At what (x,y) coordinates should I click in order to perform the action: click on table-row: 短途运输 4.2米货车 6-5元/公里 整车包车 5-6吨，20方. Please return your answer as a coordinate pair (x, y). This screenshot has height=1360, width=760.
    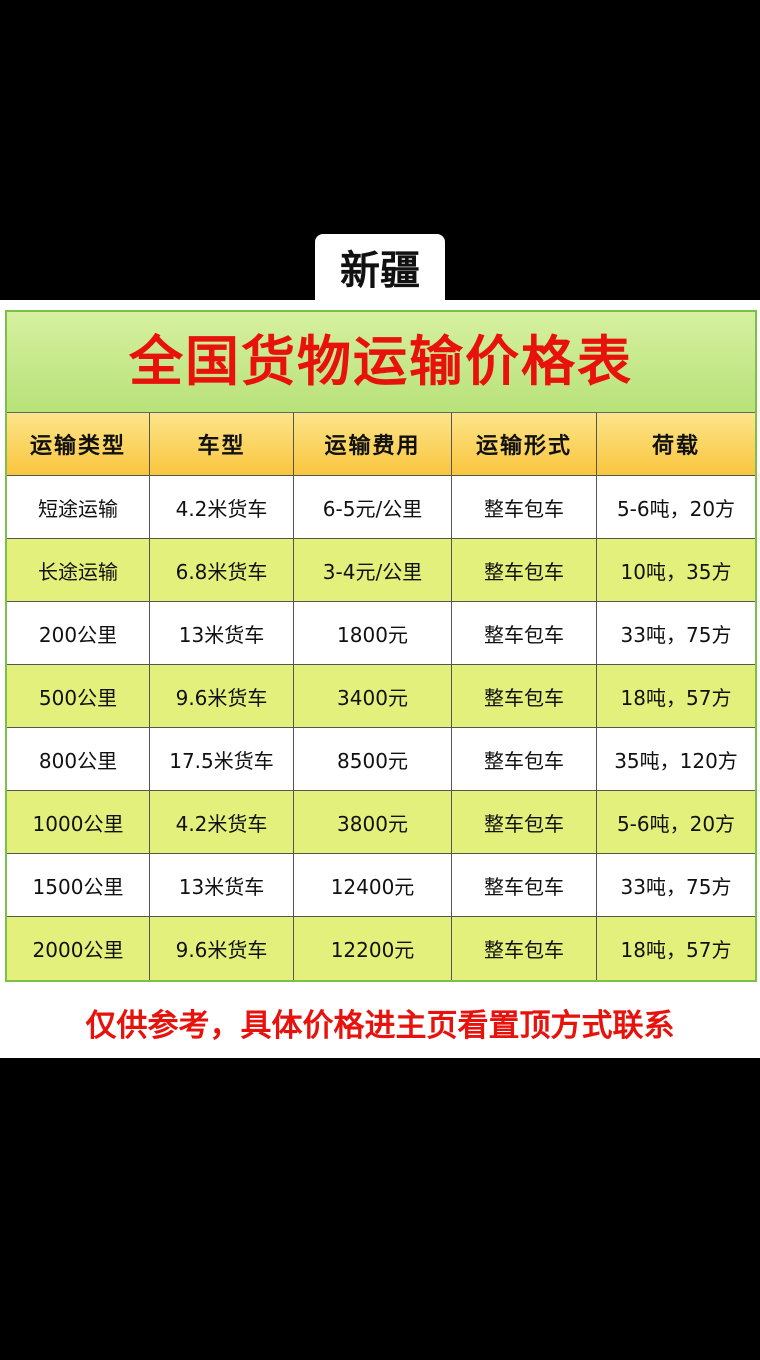
    Looking at the image, I should click on (381, 507).